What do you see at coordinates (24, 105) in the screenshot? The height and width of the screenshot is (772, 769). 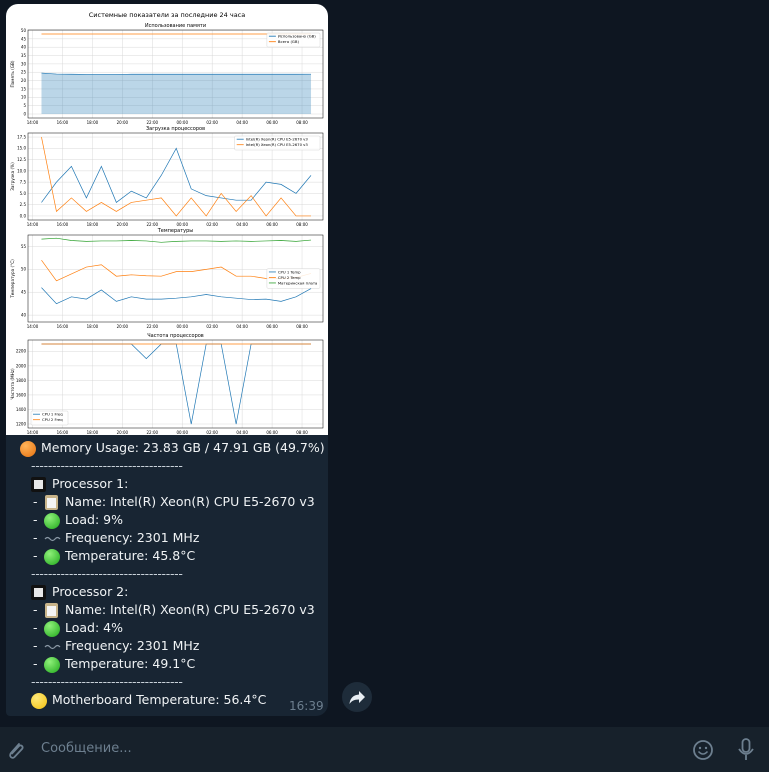 I see `y-tick-label: 5` at bounding box center [24, 105].